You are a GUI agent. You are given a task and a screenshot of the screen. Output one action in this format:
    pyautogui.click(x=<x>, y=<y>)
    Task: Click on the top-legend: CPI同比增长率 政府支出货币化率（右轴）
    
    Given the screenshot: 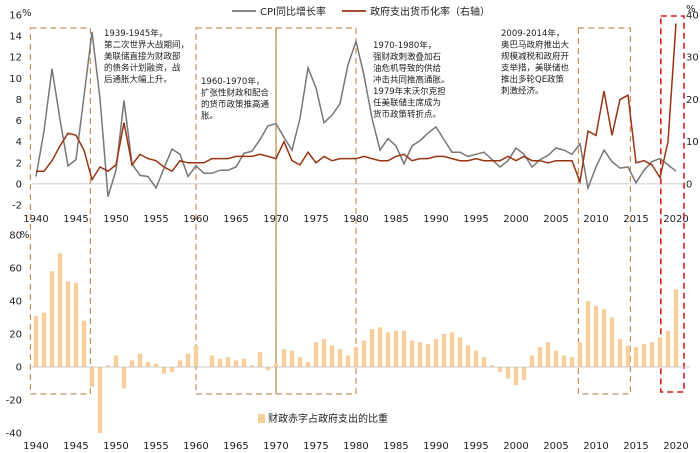 What is the action you would take?
    pyautogui.click(x=361, y=11)
    